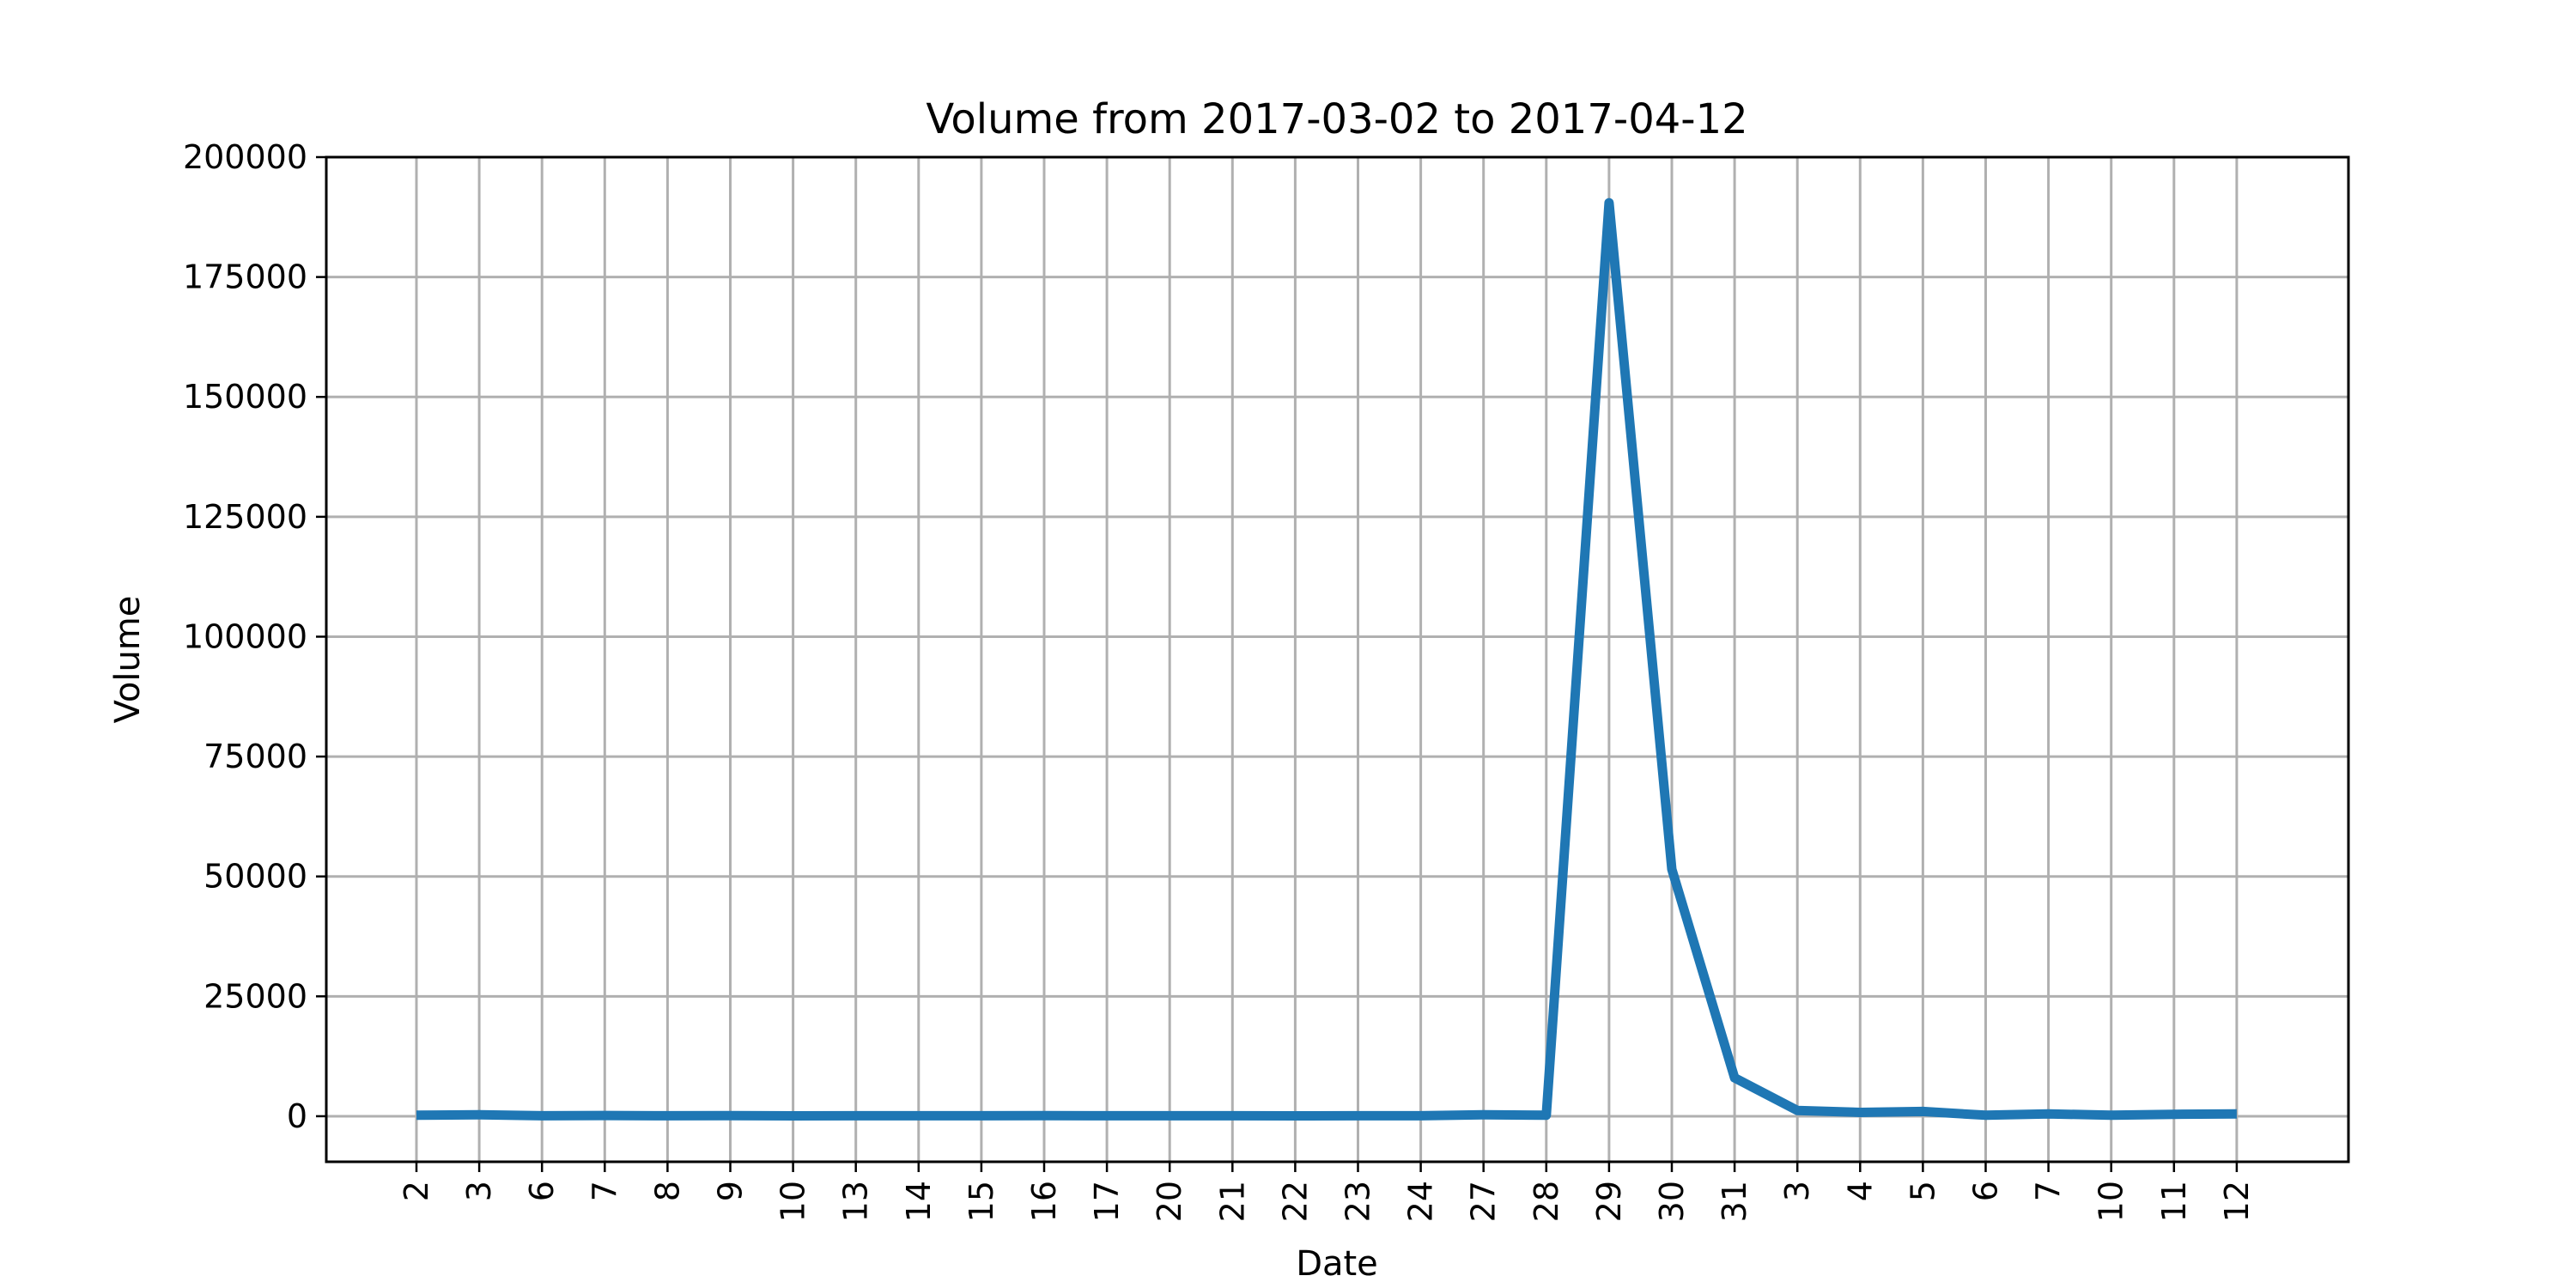  I want to click on x-tick-label: 20, so click(1169, 1202).